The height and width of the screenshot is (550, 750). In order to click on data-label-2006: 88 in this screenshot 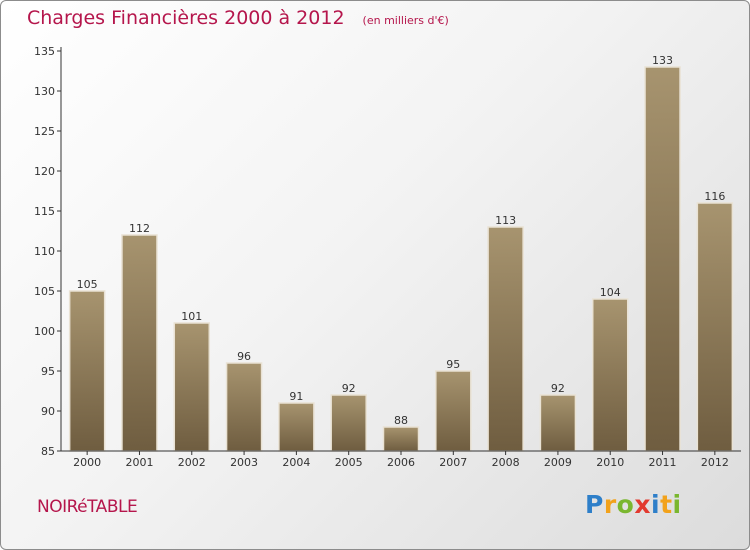, I will do `click(401, 420)`.